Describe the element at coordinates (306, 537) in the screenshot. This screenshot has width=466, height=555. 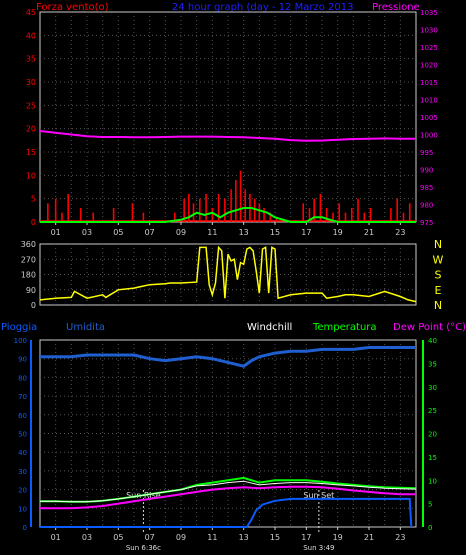
I see `bottom-x-tick-label: 17` at that location.